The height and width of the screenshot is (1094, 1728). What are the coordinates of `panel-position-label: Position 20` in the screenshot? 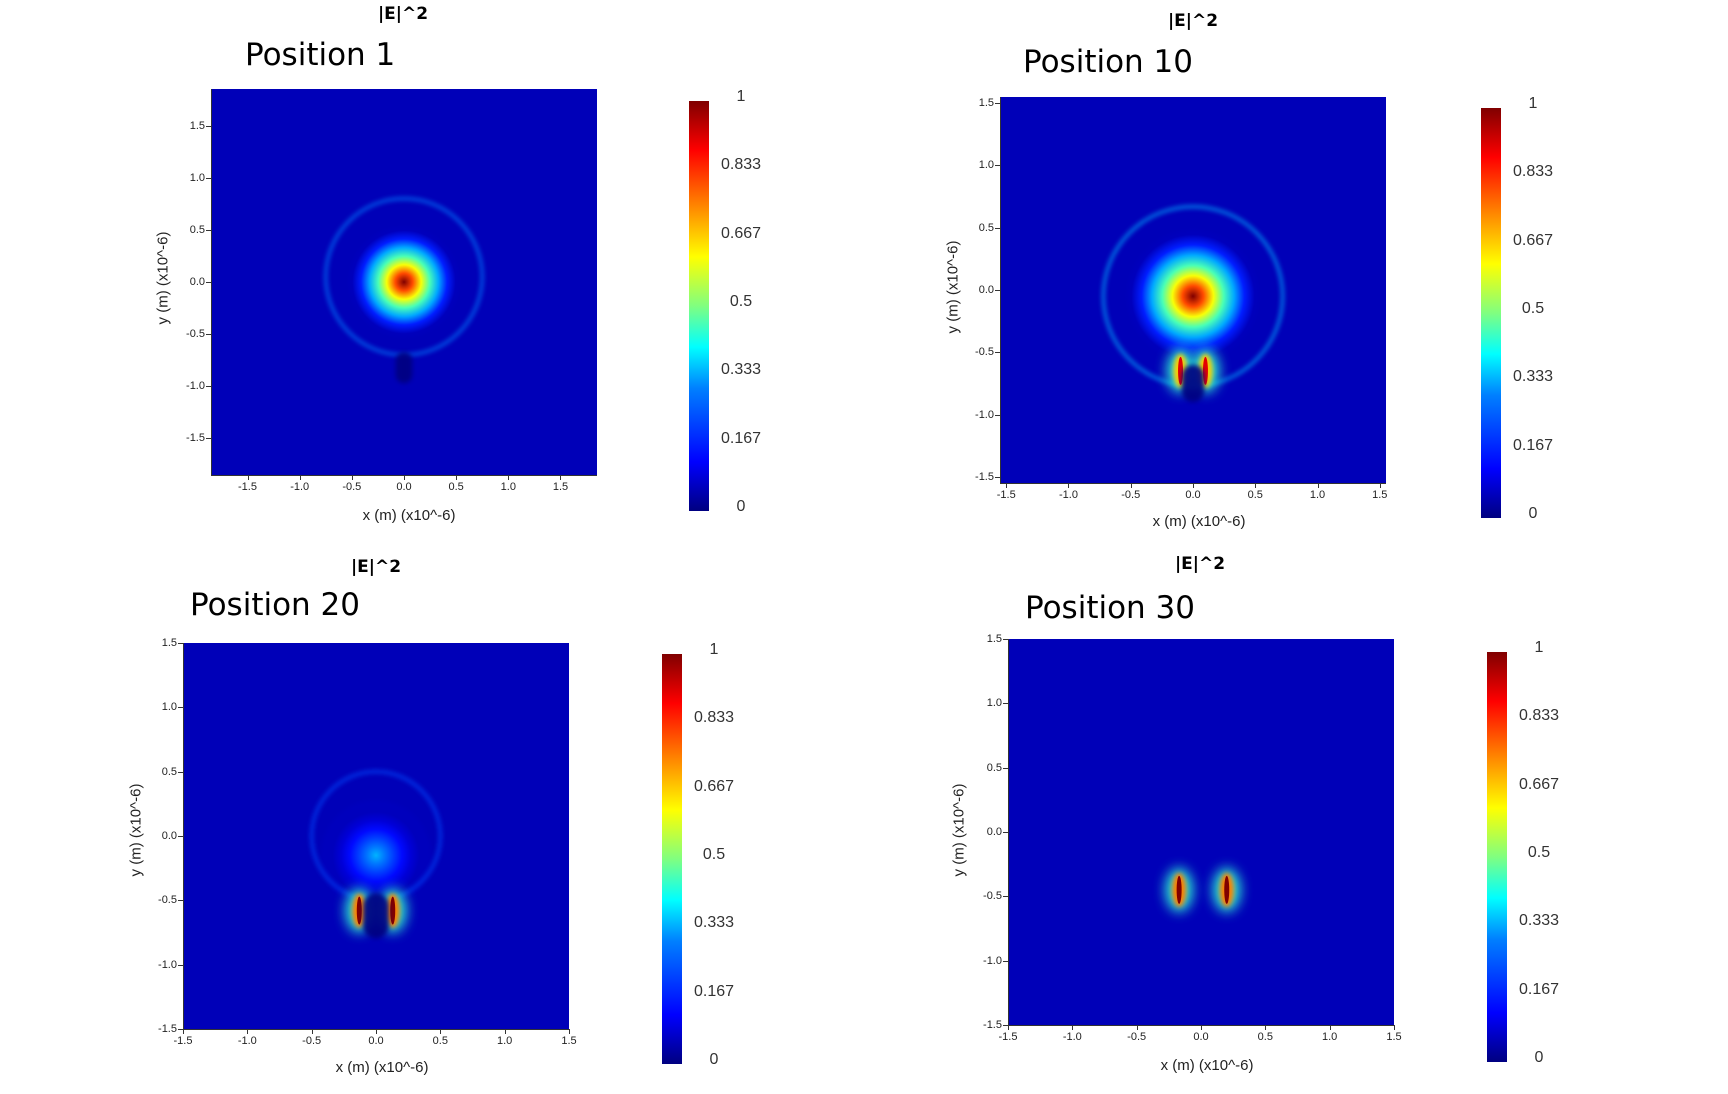 It's located at (275, 605).